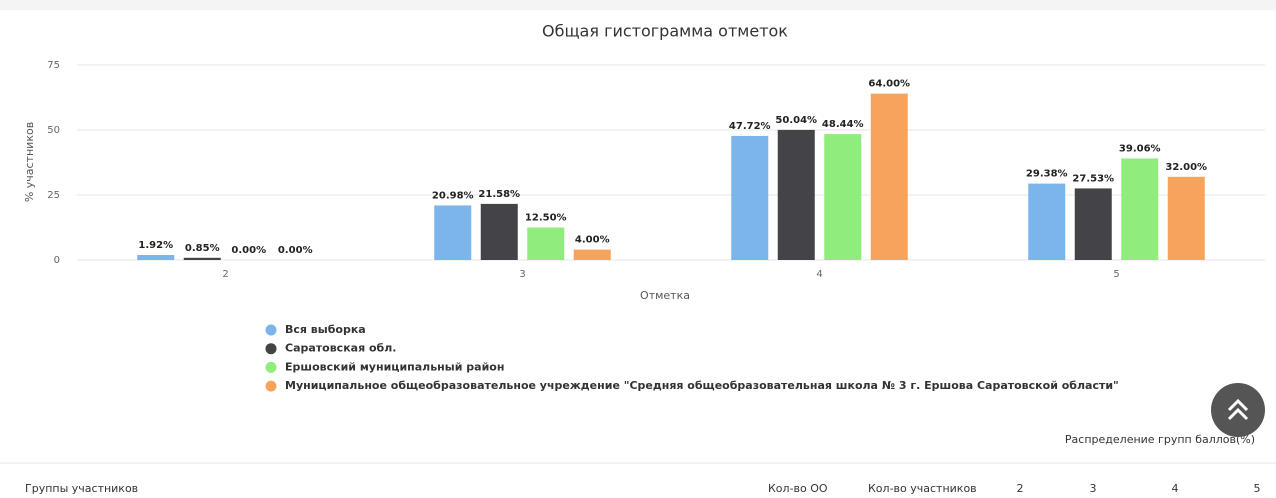 The width and height of the screenshot is (1276, 498). Describe the element at coordinates (453, 195) in the screenshot. I see `data-label: 20.98%` at that location.